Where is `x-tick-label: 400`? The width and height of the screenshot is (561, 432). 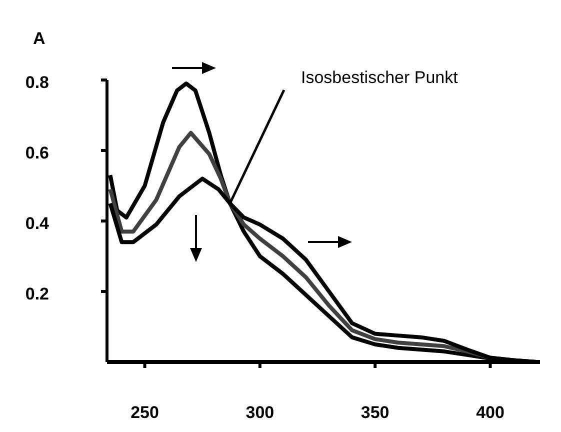
x-tick-label: 400 is located at coordinates (490, 412).